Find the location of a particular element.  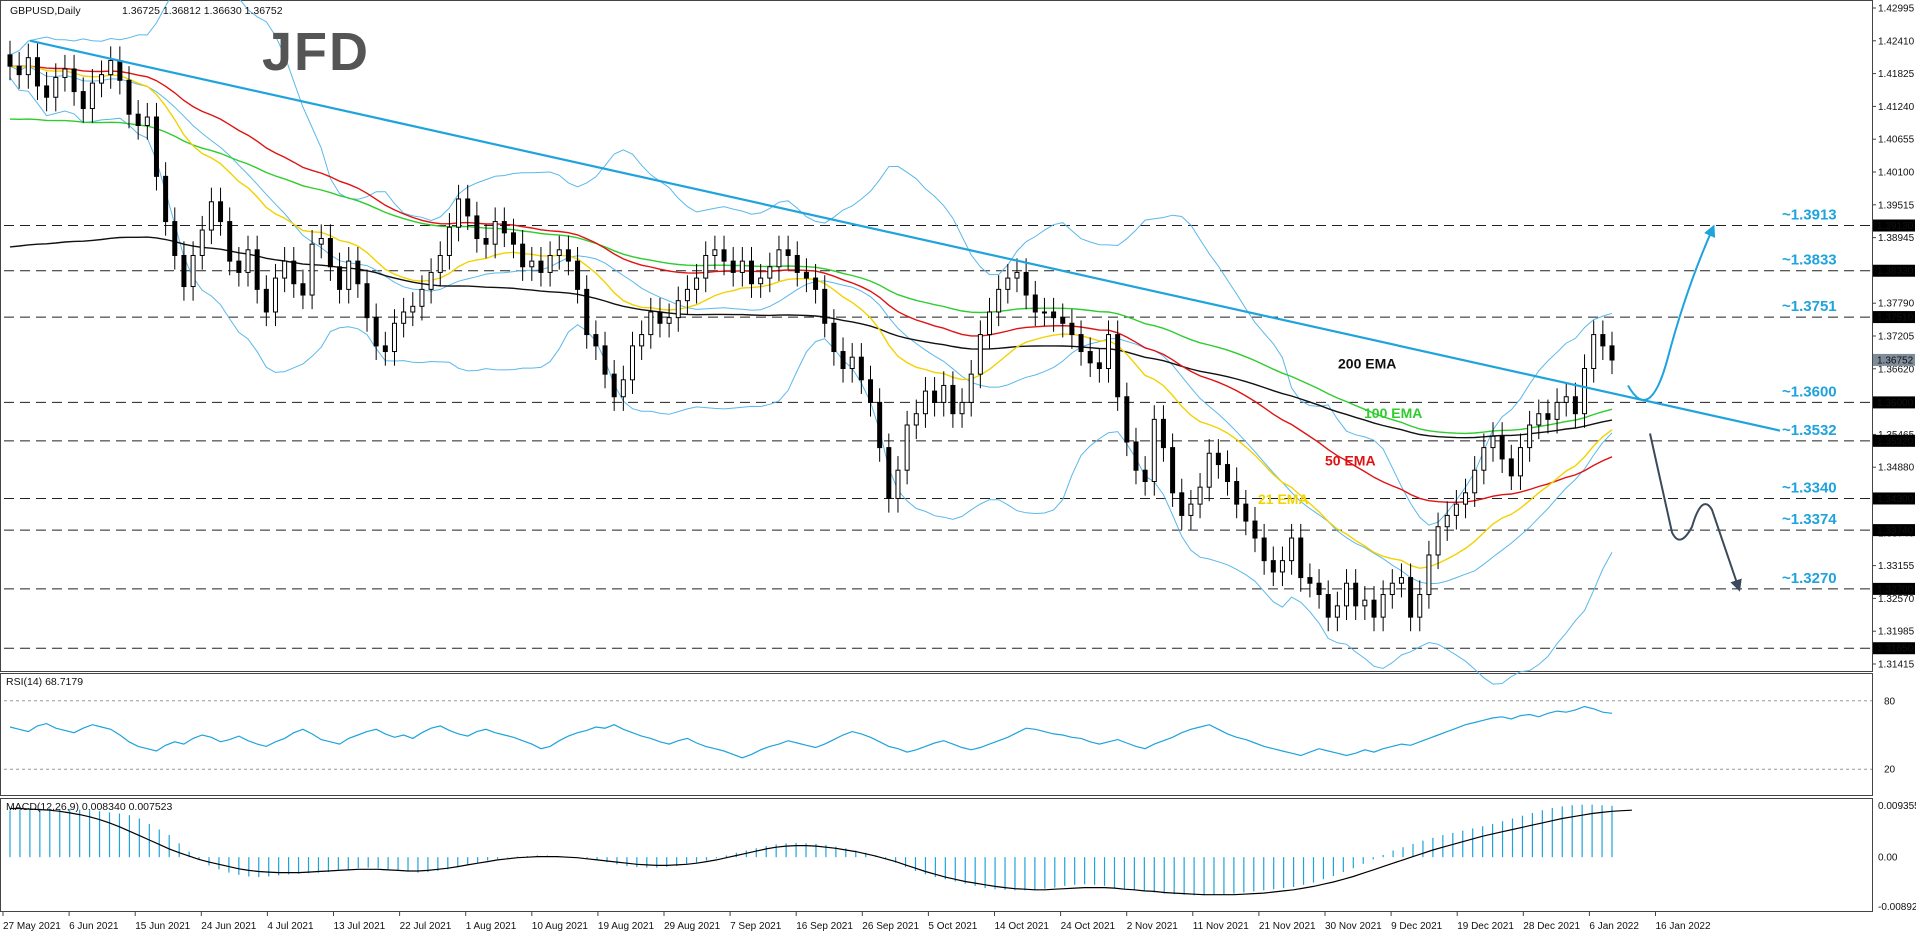

time-tick-label: 29 Aug 2021 is located at coordinates (692, 926).